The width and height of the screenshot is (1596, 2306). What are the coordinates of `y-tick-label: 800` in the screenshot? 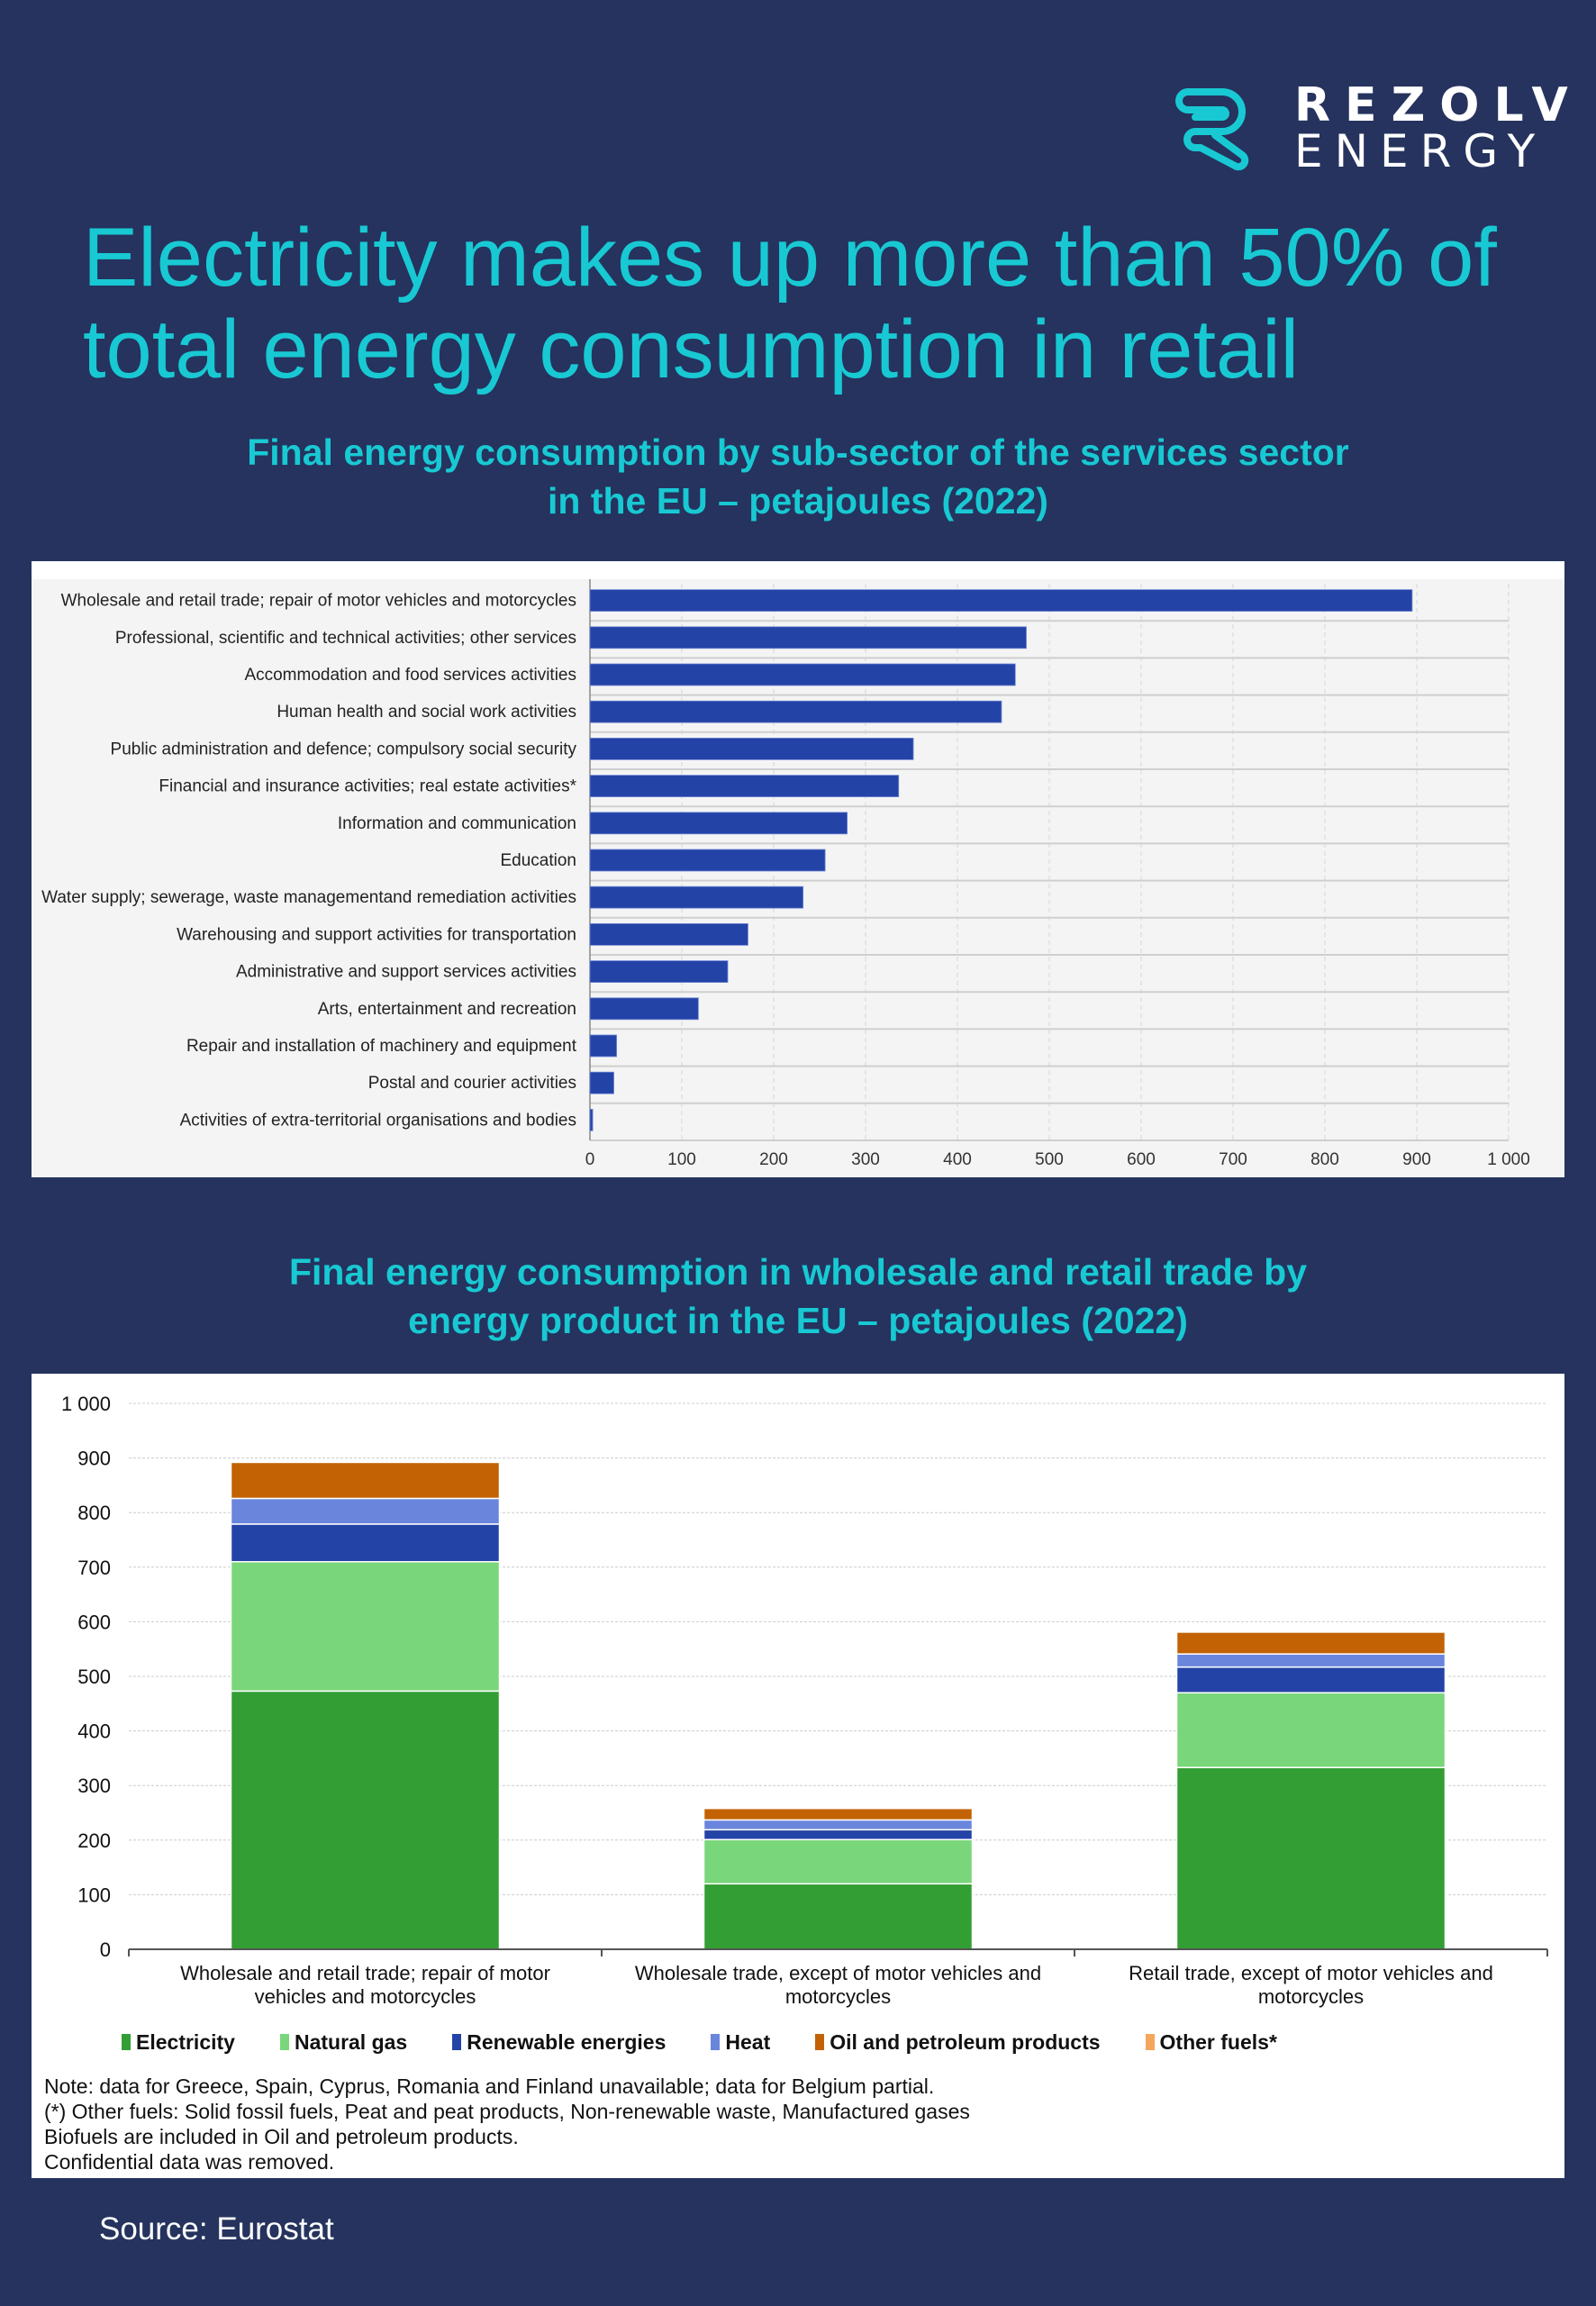 It's located at (94, 1513).